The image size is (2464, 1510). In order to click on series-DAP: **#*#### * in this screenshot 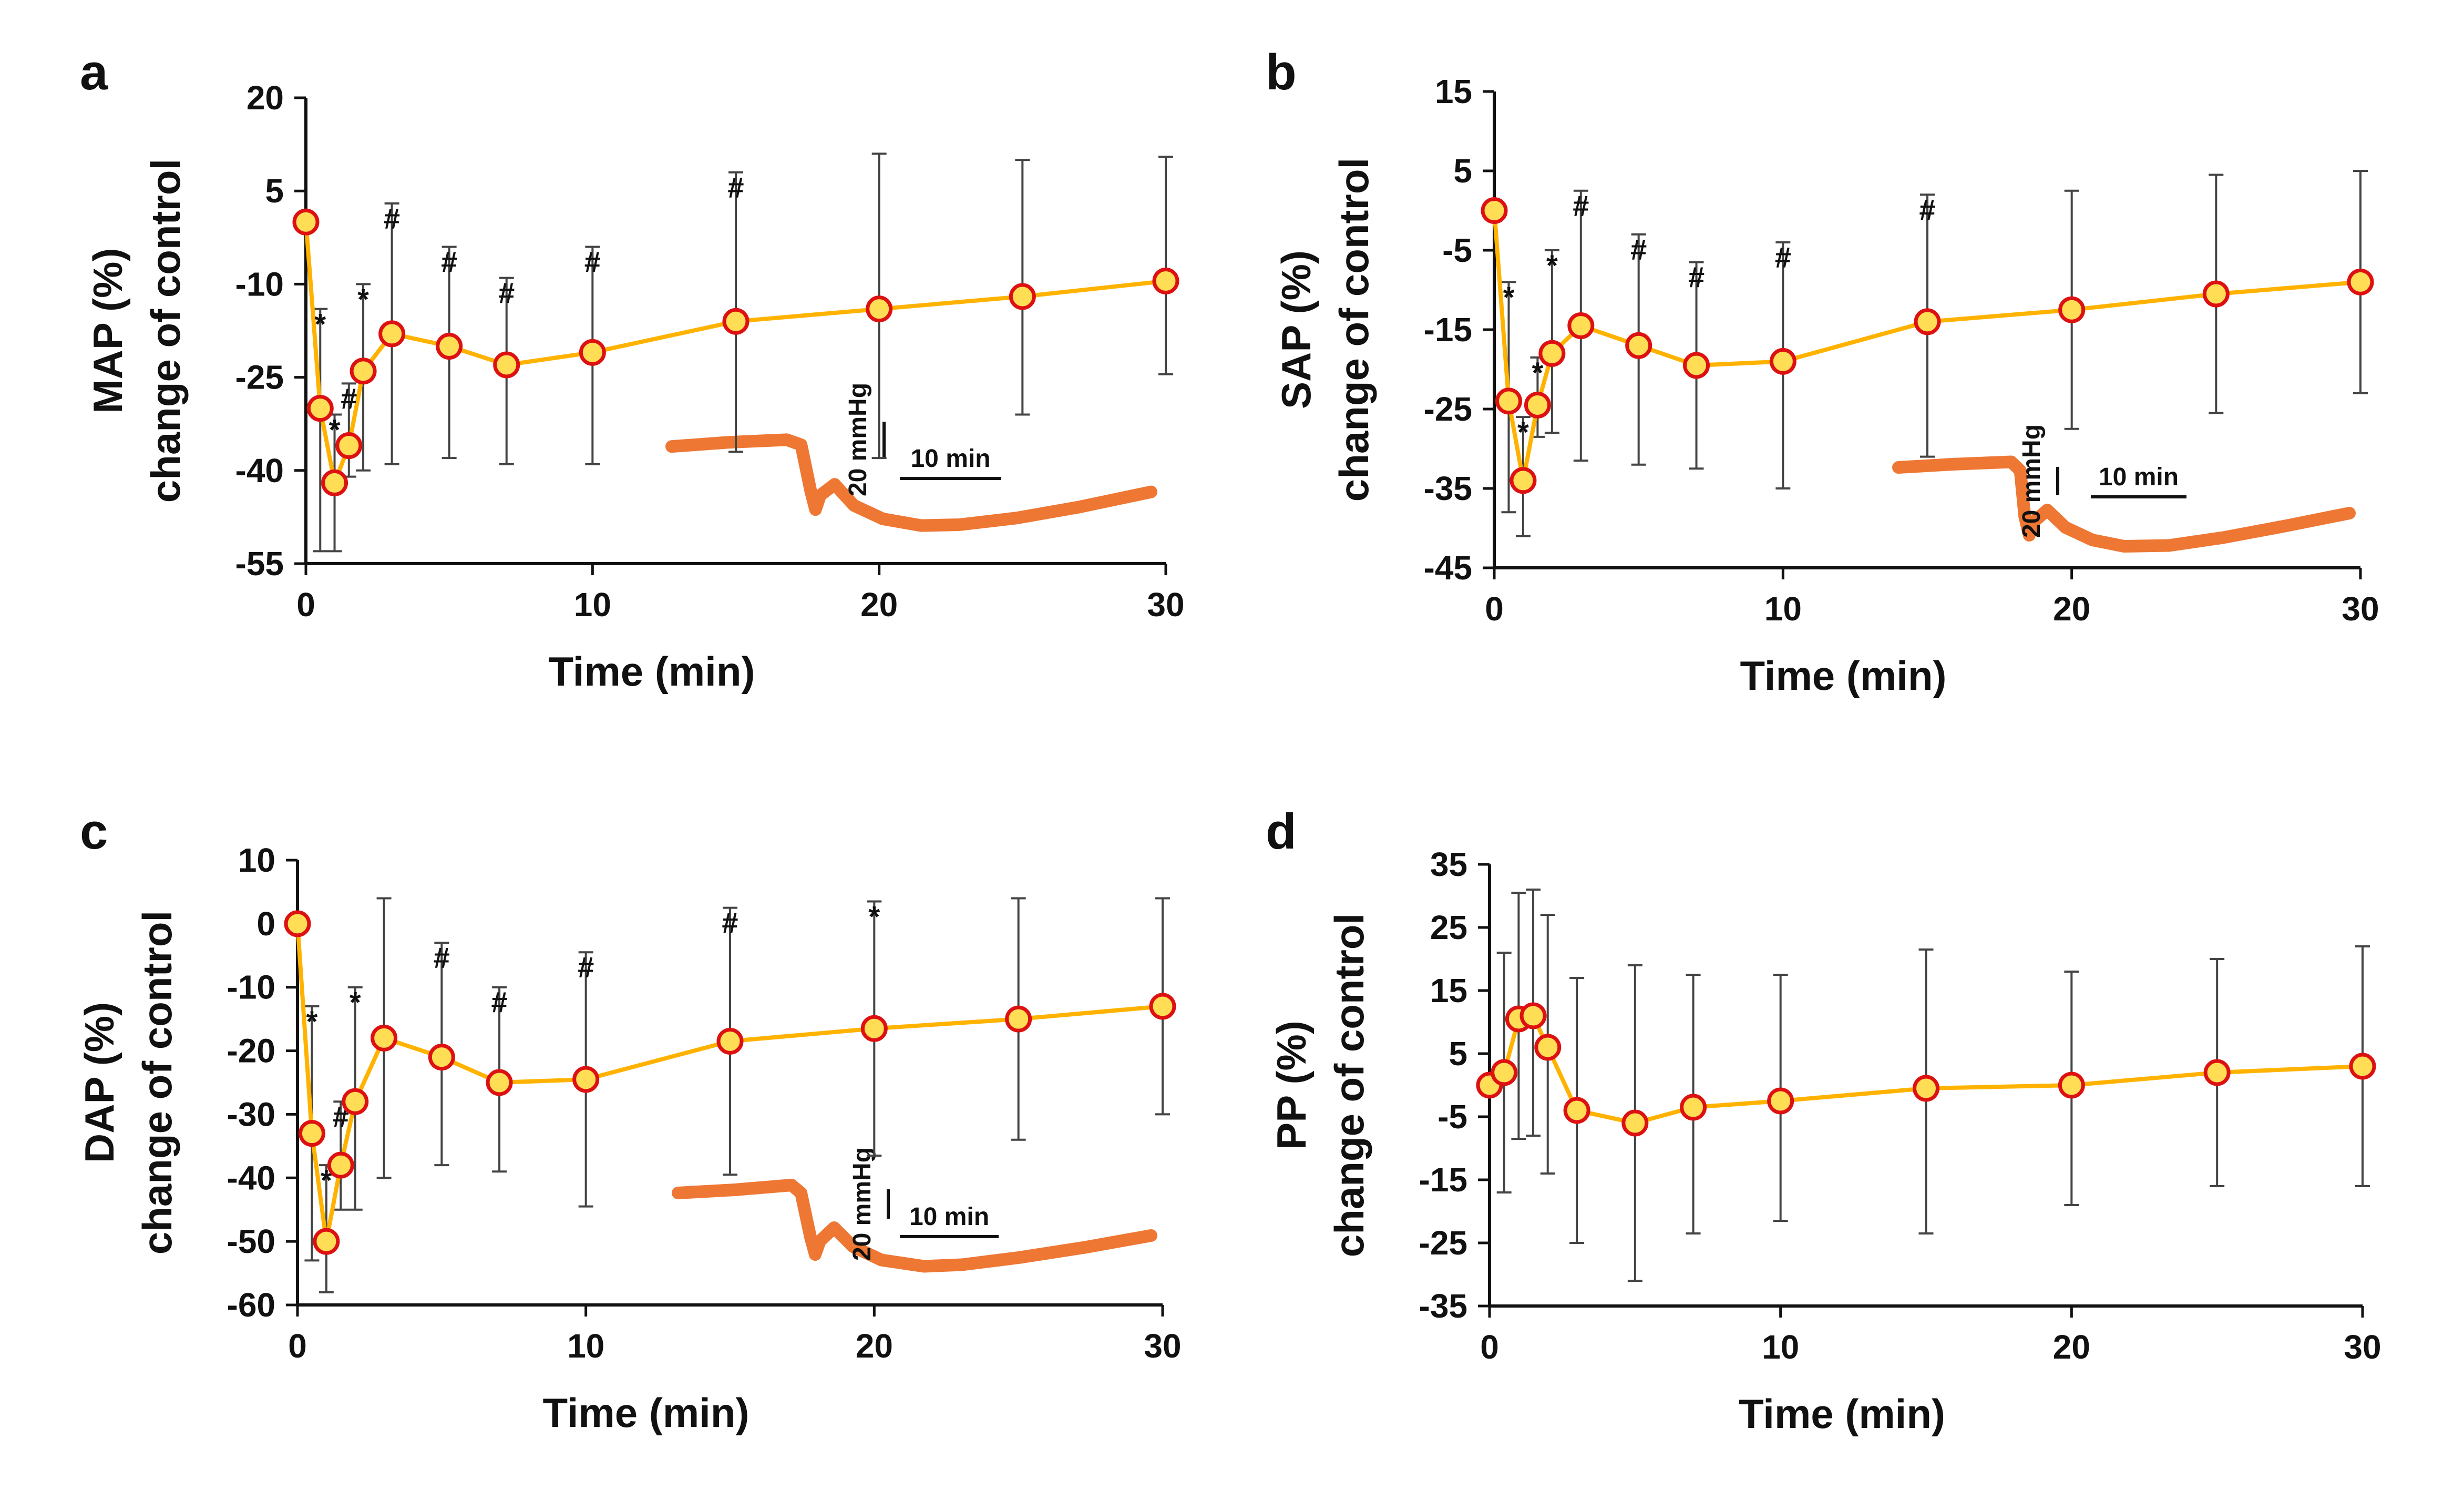, I will do `click(730, 1095)`.